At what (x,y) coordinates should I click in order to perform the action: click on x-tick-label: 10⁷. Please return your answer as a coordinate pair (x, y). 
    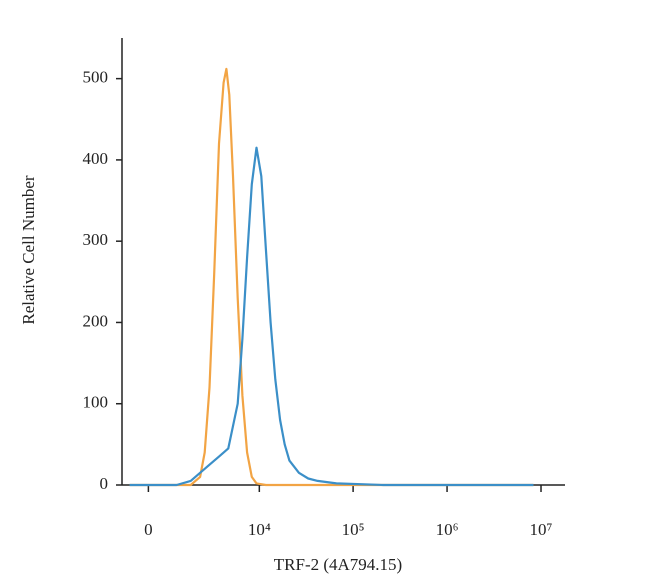
    Looking at the image, I should click on (541, 529).